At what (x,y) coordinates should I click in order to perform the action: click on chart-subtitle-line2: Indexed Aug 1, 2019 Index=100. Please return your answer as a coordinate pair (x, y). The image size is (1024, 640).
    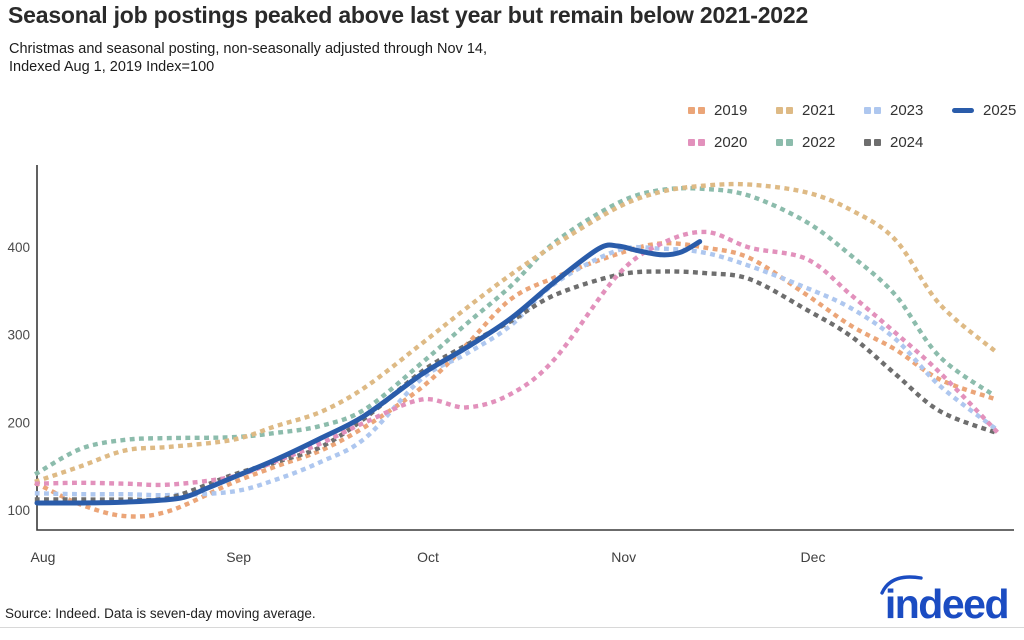
    Looking at the image, I should click on (112, 67).